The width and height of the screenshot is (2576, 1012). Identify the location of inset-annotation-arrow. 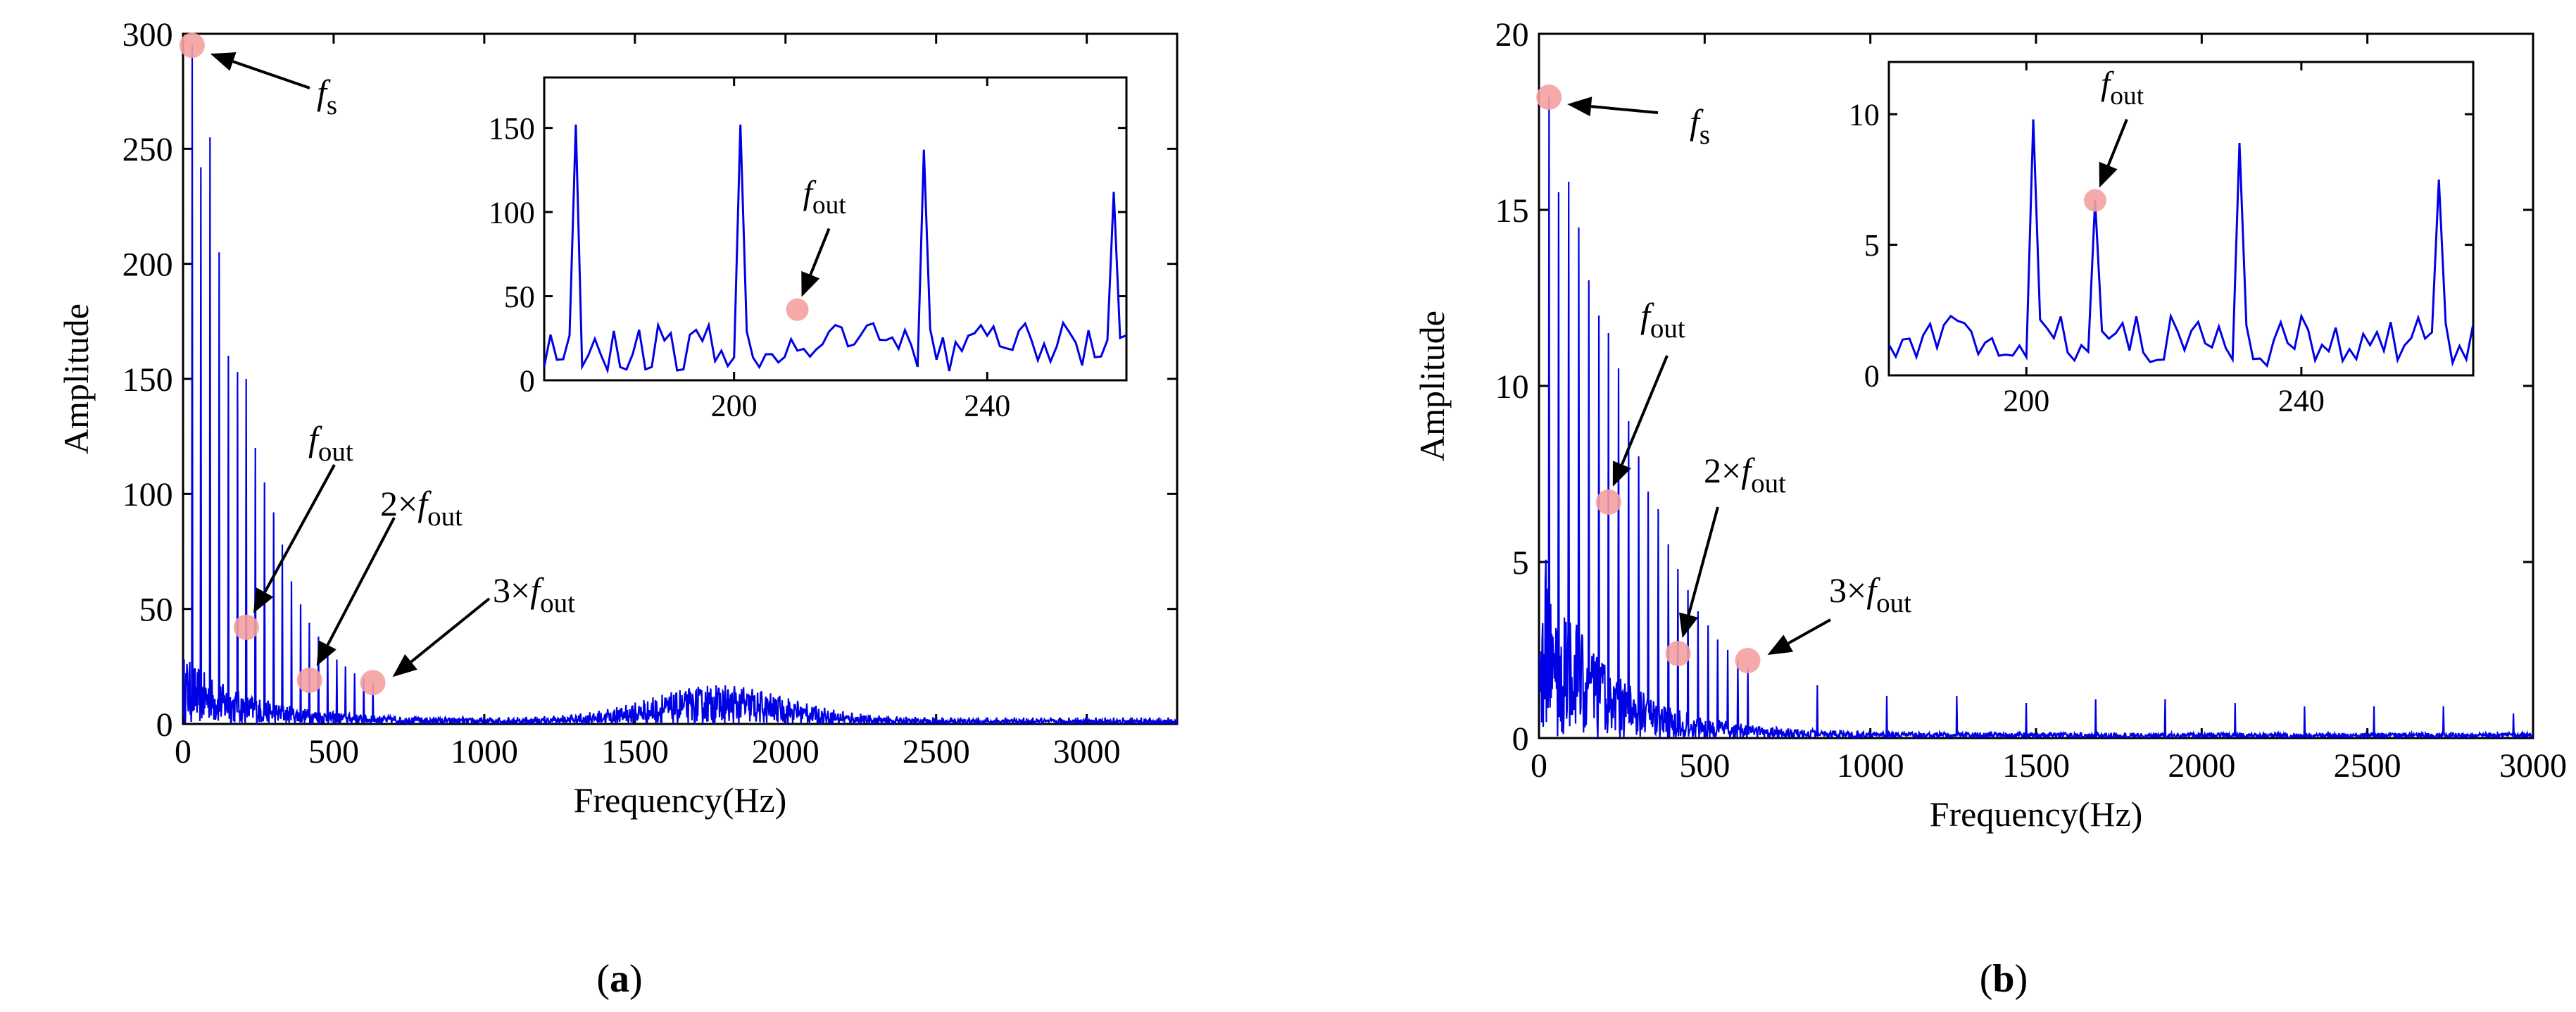
(816, 262).